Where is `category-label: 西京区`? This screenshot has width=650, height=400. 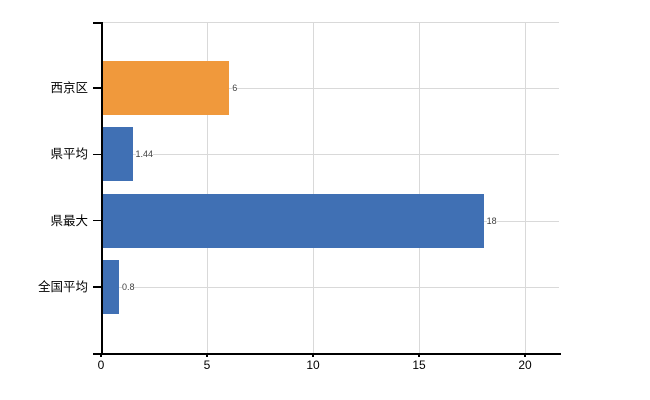
category-label: 西京区 is located at coordinates (69, 88).